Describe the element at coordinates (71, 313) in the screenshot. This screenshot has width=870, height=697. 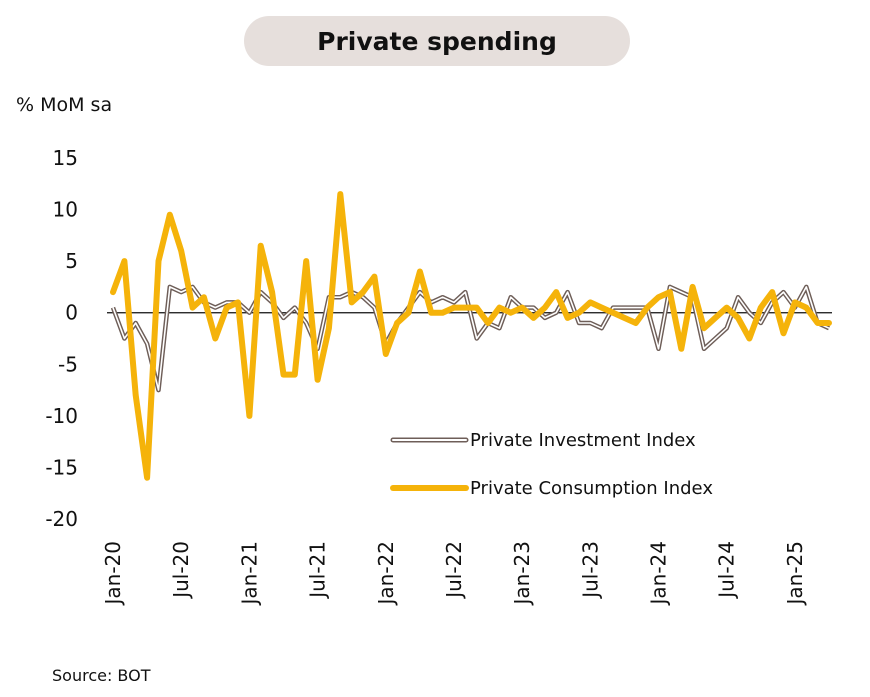
I see `y-tick-label: 0` at that location.